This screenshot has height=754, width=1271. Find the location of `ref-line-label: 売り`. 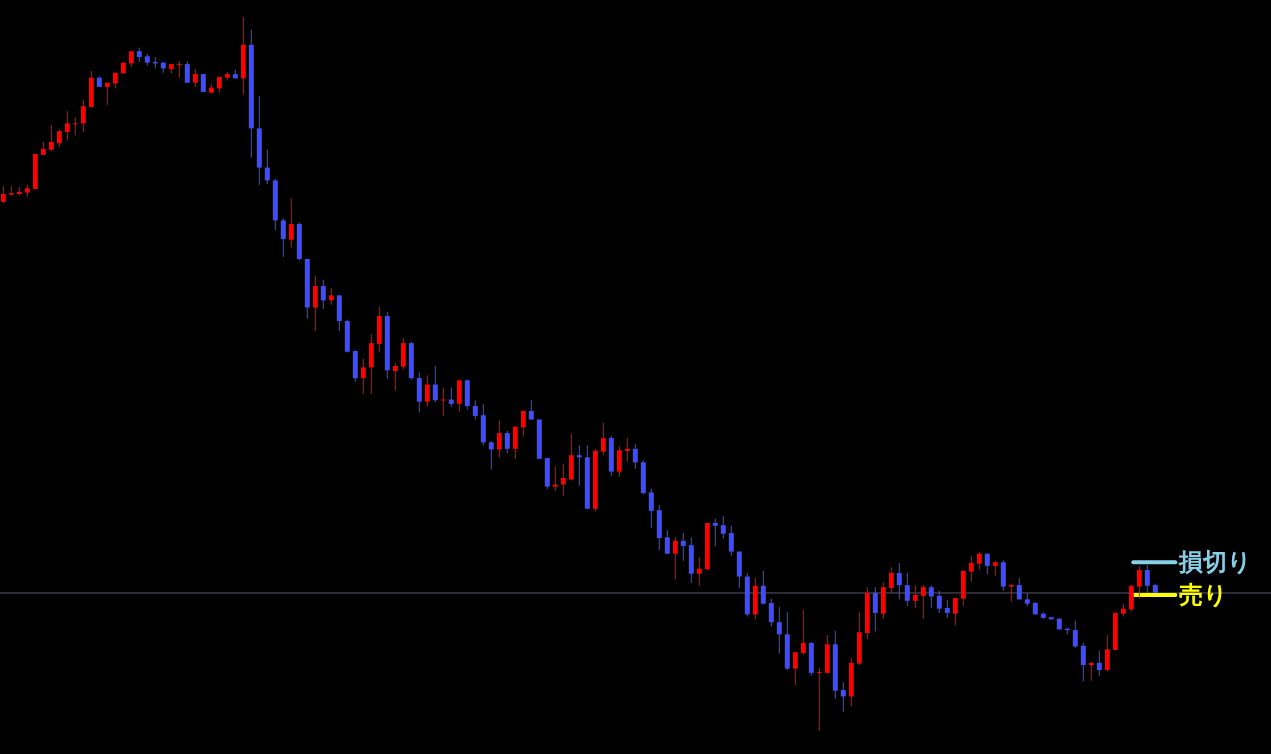

ref-line-label: 売り is located at coordinates (1204, 595).